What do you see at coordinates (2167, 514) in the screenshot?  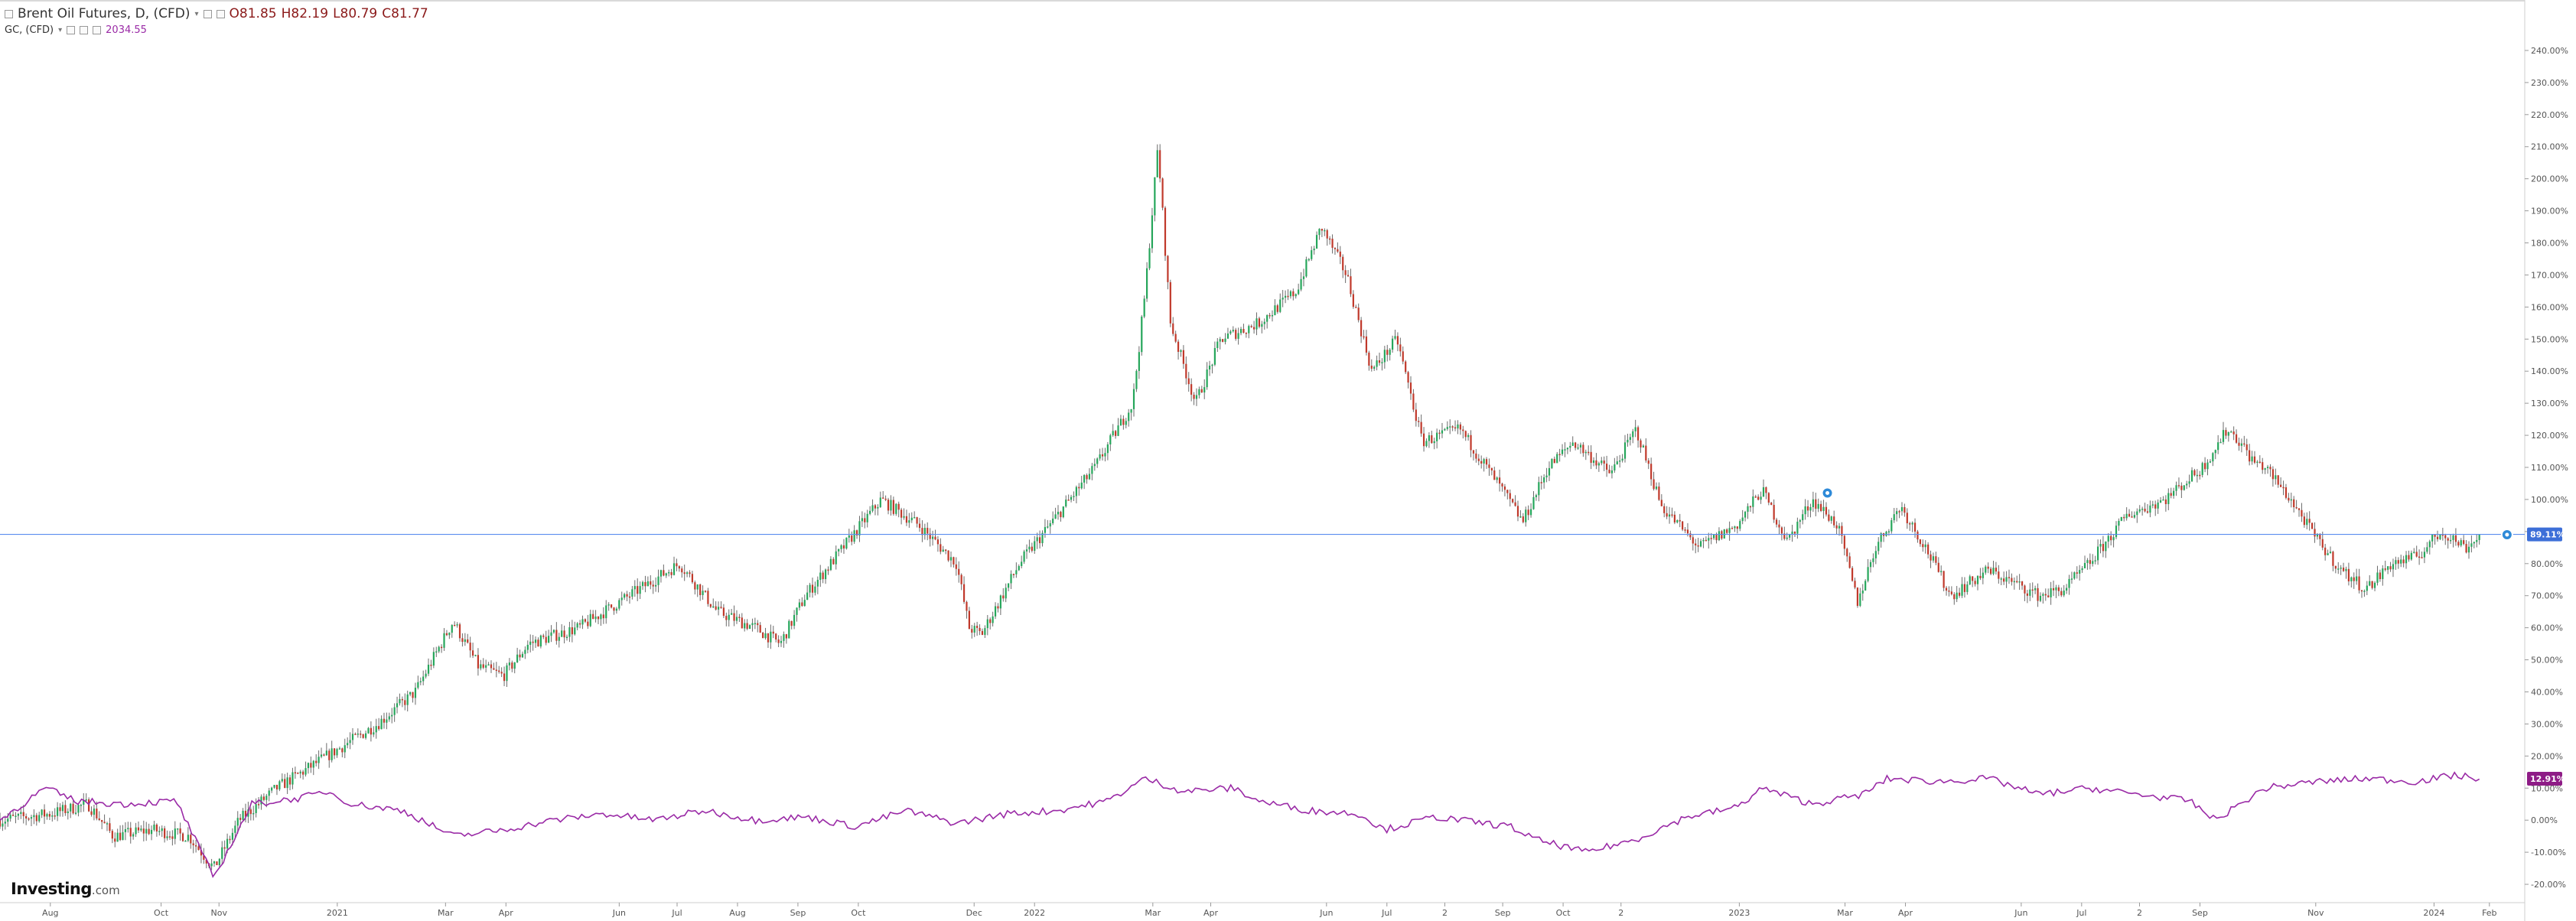 I see `event-markers-group` at bounding box center [2167, 514].